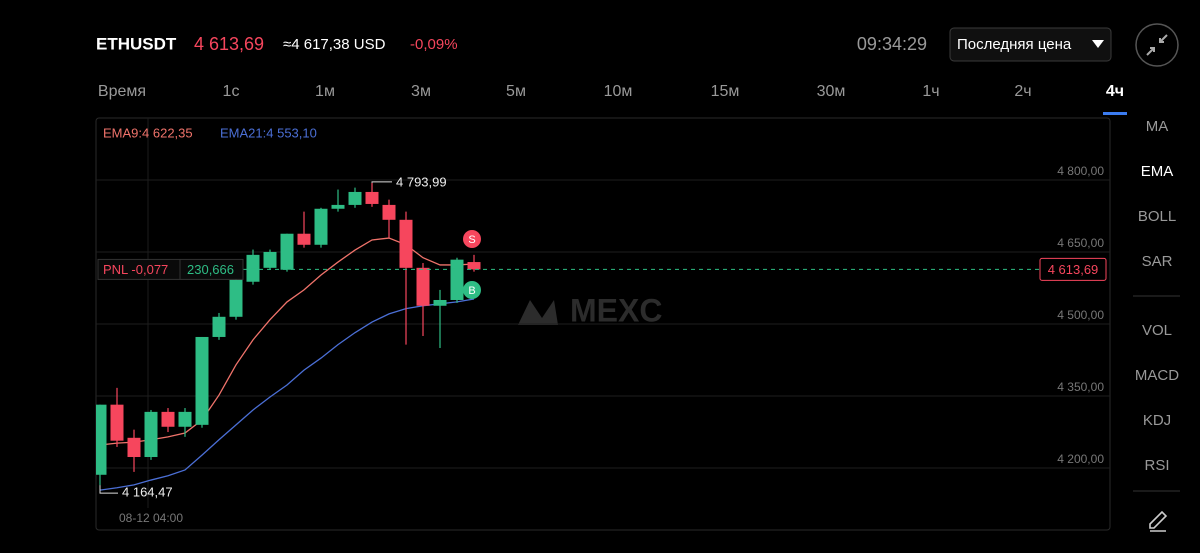 This screenshot has height=553, width=1200. What do you see at coordinates (618, 91) in the screenshot?
I see `timeframe-tab: 10м` at bounding box center [618, 91].